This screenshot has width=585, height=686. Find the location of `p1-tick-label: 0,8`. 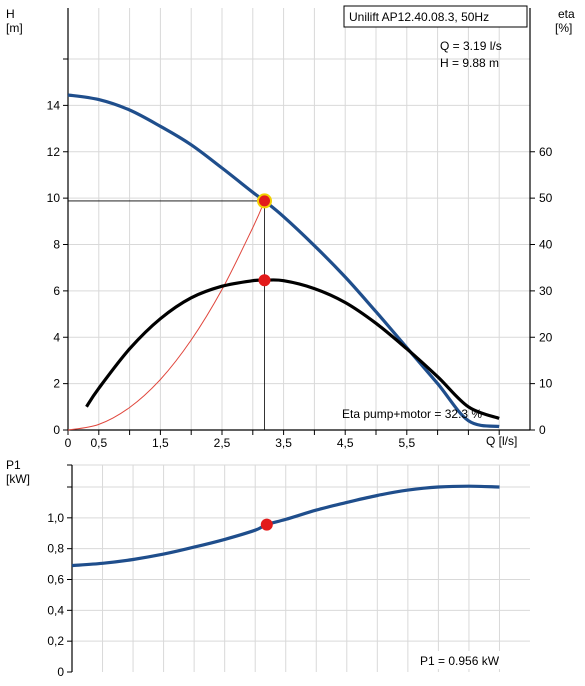

p1-tick-label: 0,8 is located at coordinates (55, 549).